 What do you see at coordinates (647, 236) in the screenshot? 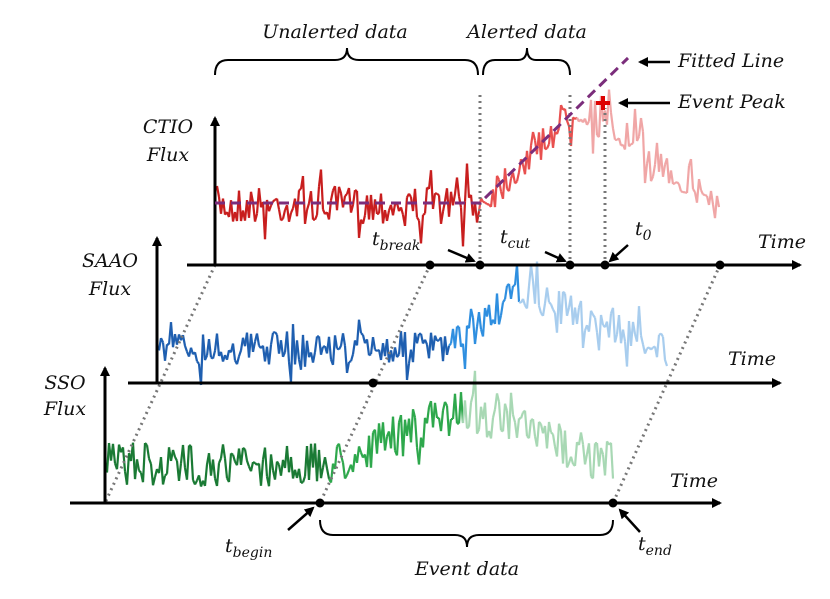
I see `sub: 0` at bounding box center [647, 236].